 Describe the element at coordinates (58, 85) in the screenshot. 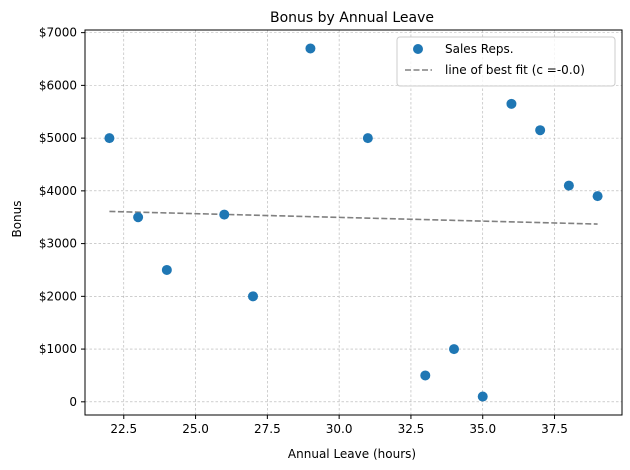

I see `y-tick-label: $6000` at that location.